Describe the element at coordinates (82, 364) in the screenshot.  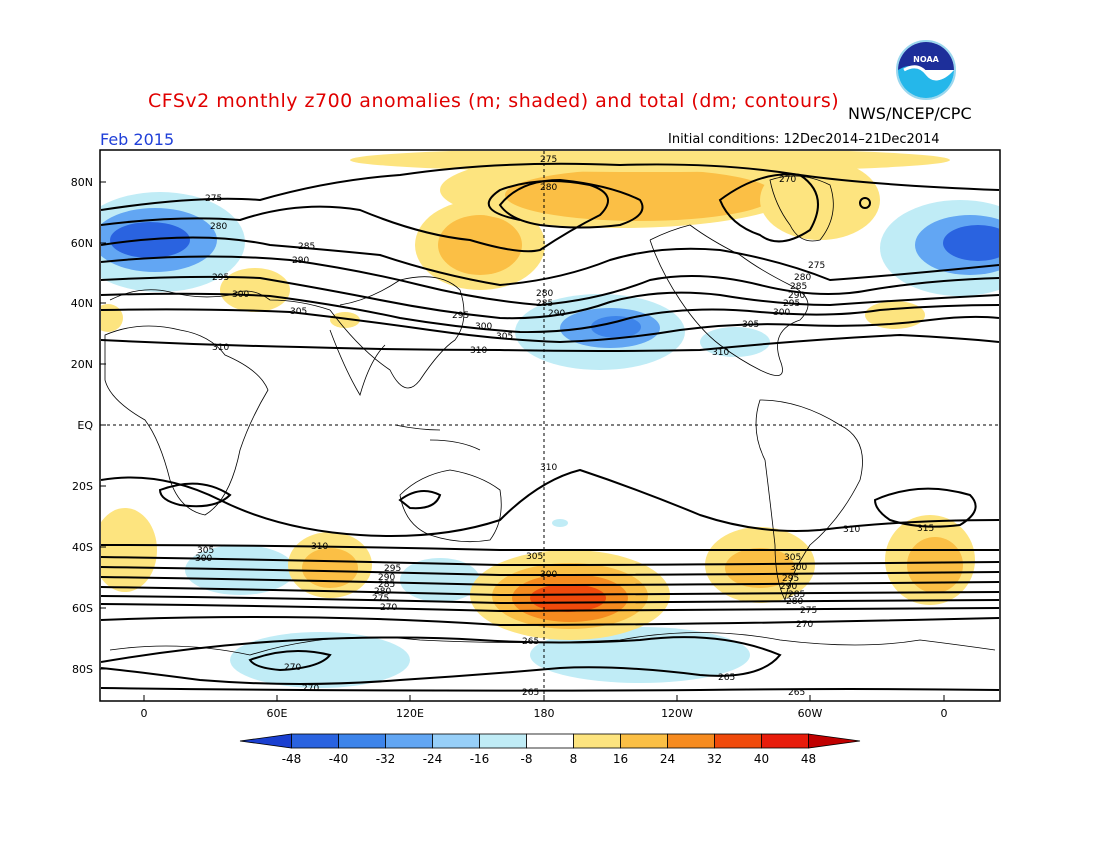
I see `lat-label: 20N` at that location.